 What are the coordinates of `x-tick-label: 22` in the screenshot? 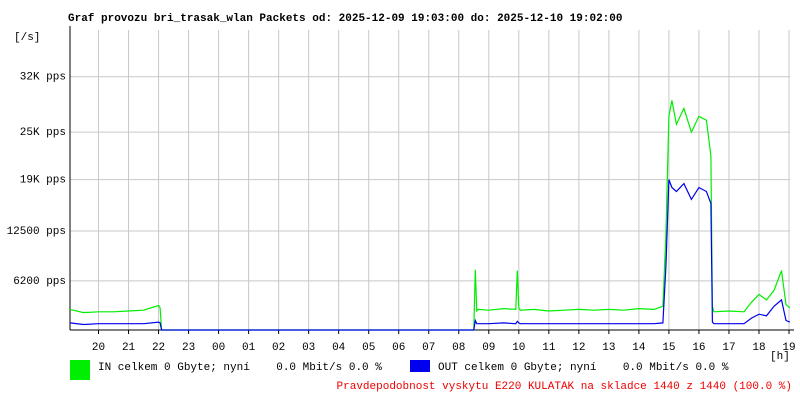 It's located at (158, 348).